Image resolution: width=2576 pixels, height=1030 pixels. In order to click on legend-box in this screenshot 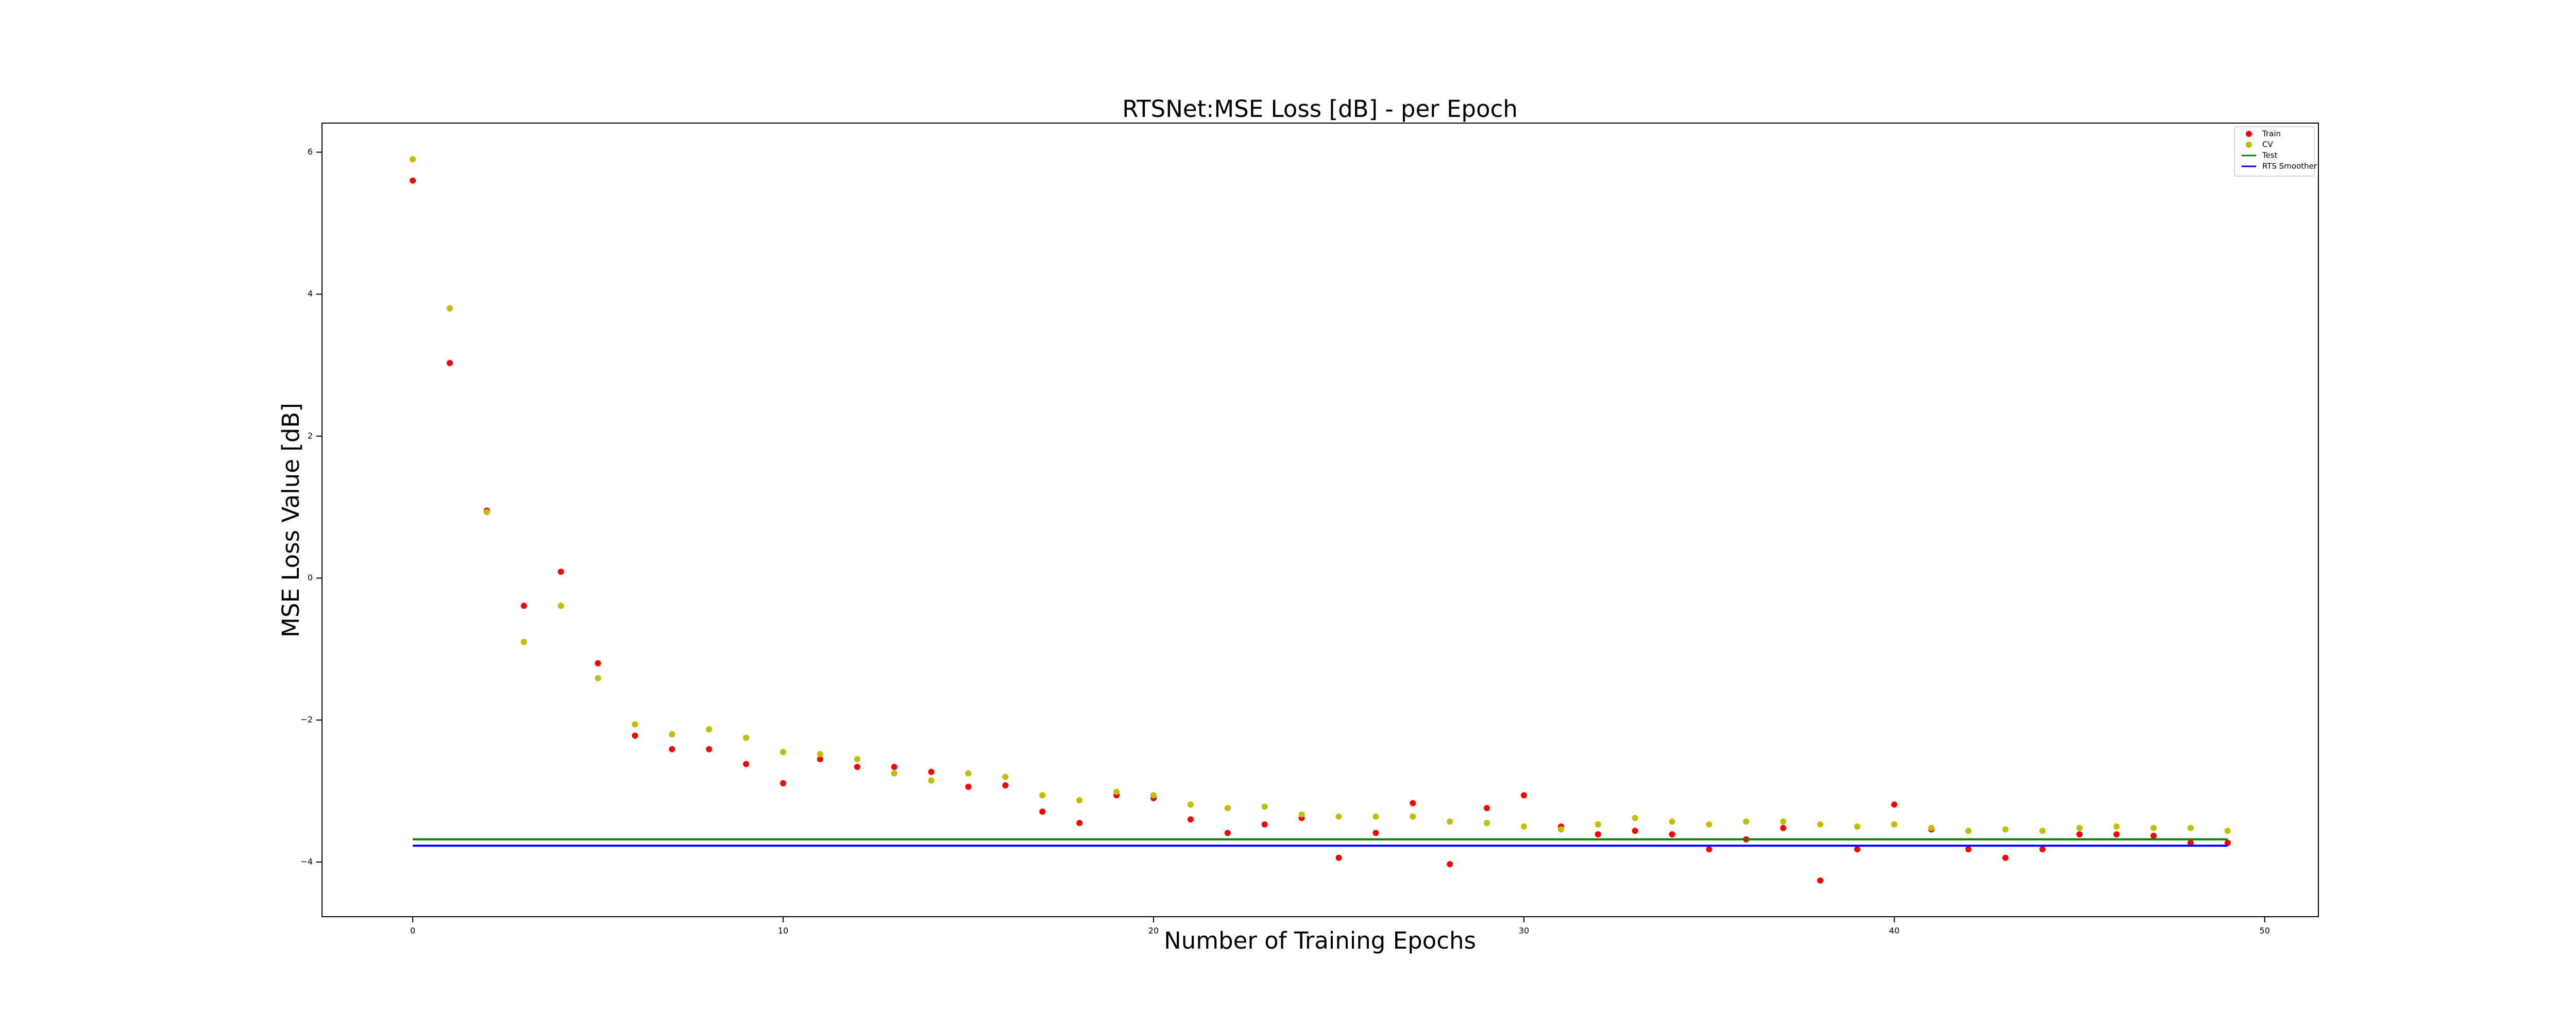, I will do `click(2274, 151)`.